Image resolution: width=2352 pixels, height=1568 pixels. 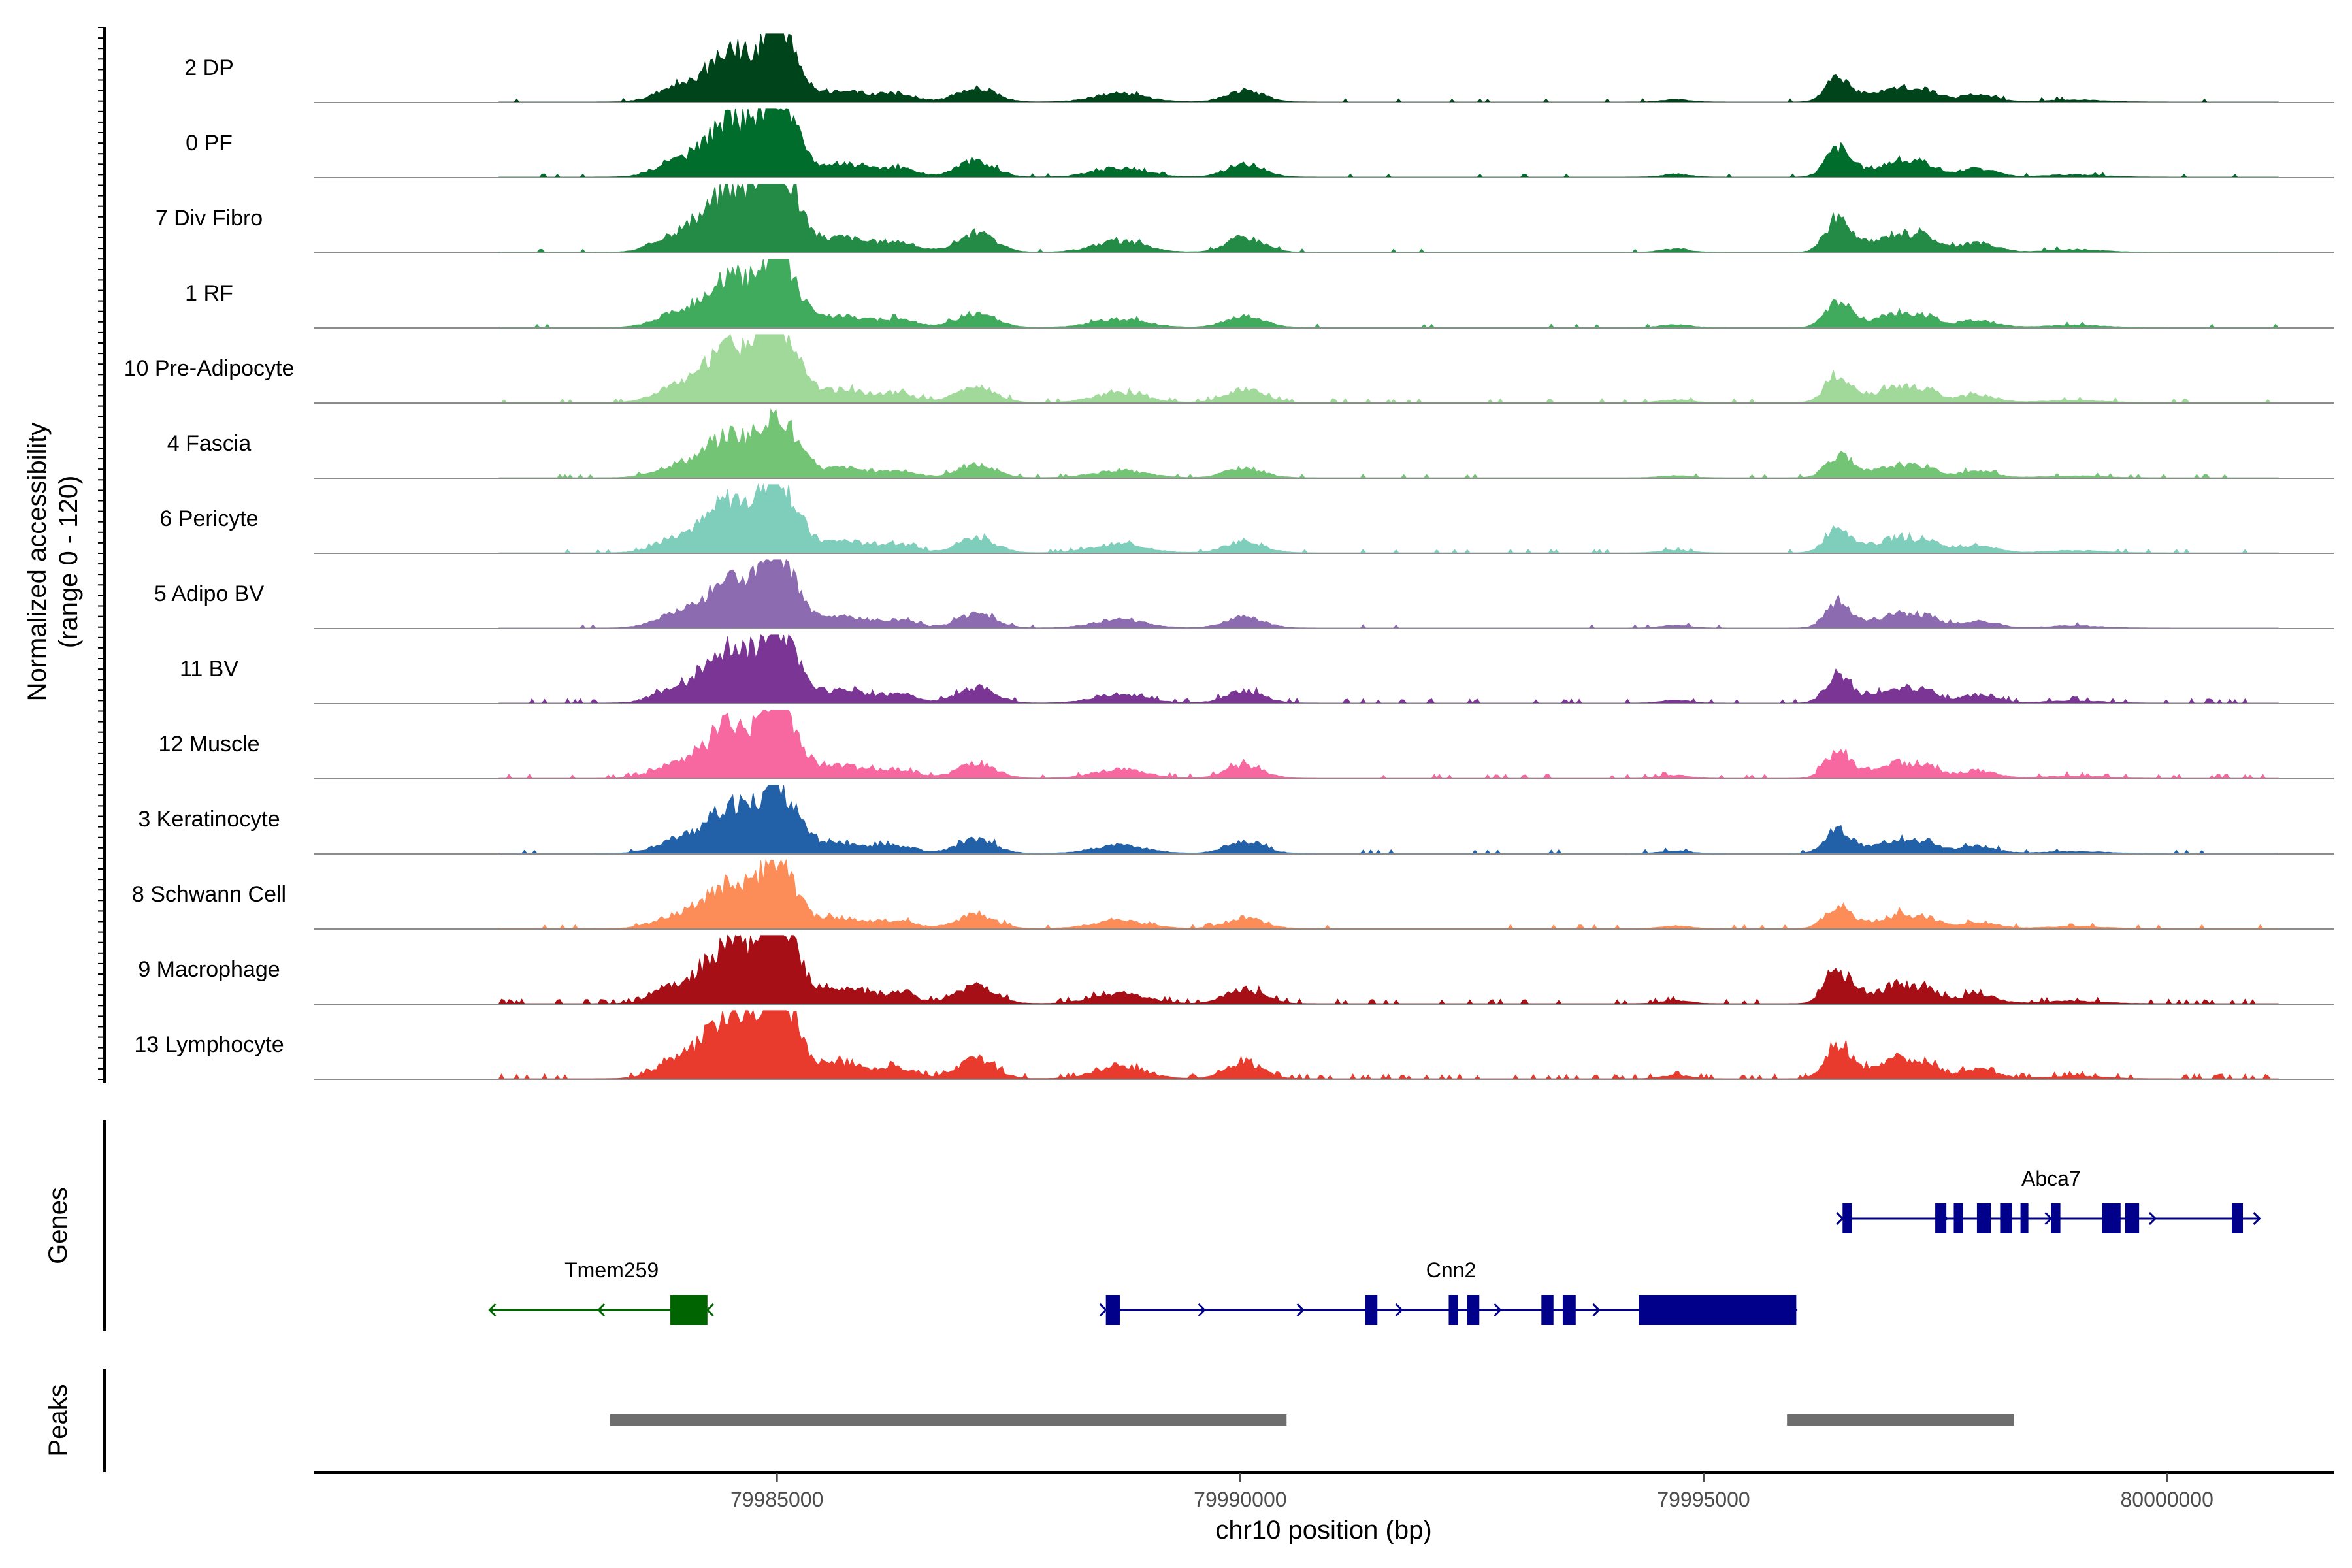 I want to click on gene-name: Tmem259, so click(x=611, y=1270).